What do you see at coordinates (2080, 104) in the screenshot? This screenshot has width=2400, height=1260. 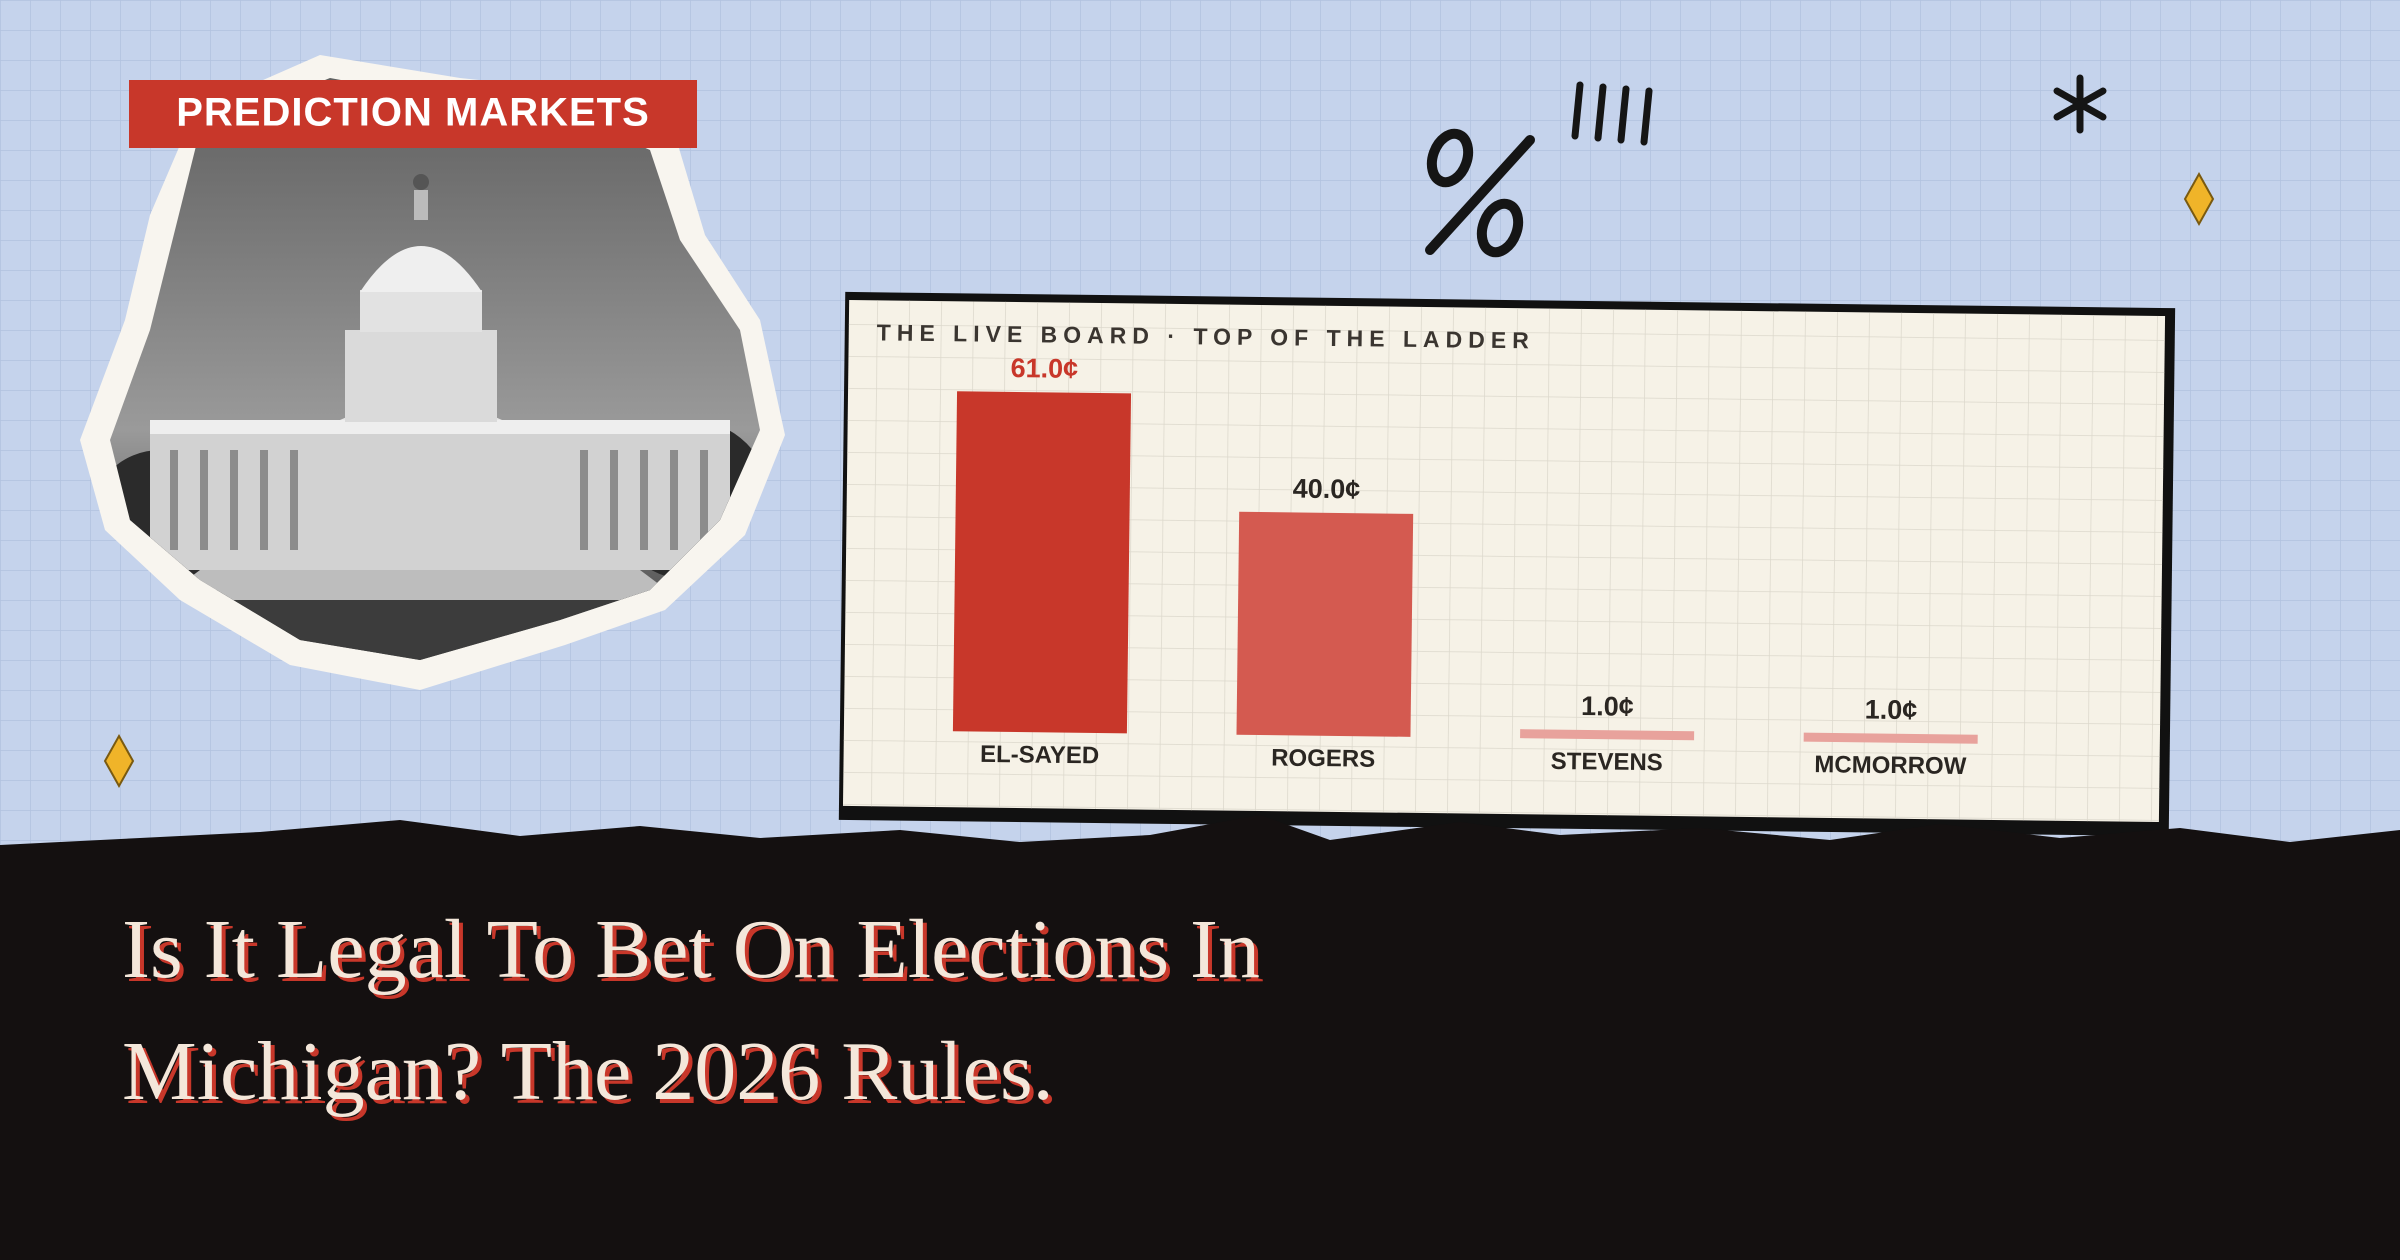 I see `asterisk-doodle` at bounding box center [2080, 104].